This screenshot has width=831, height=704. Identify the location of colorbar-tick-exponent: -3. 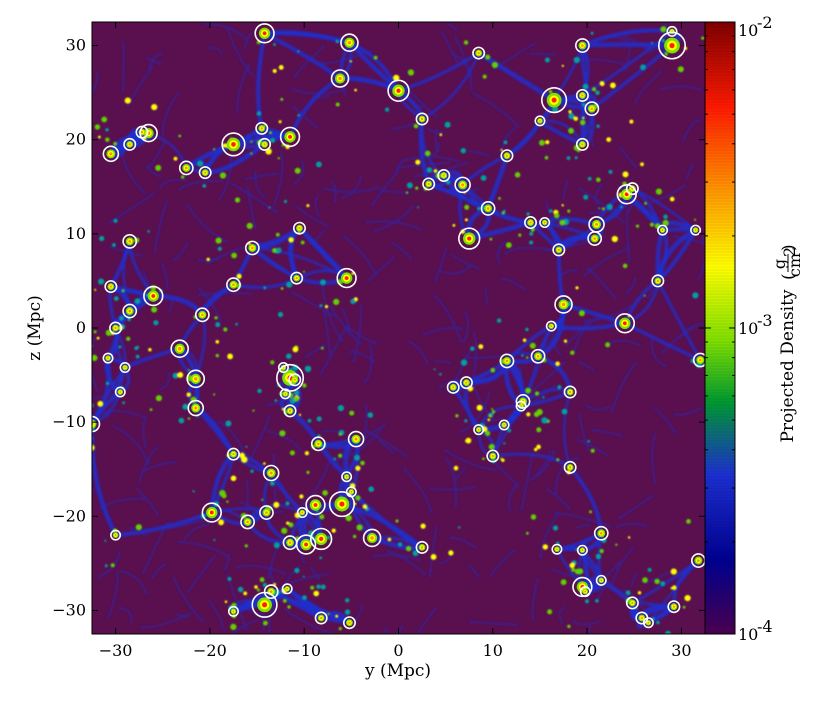
(765, 320).